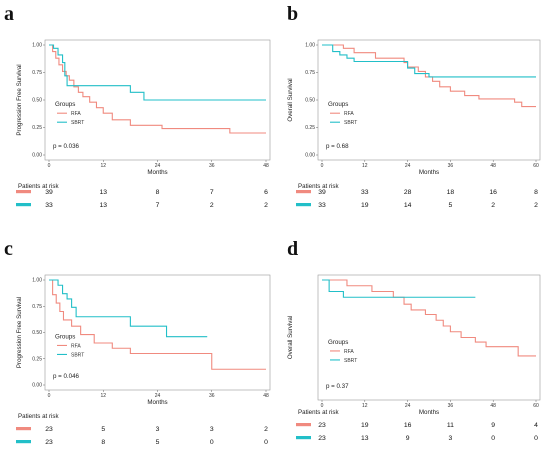 Image resolution: width=550 pixels, height=453 pixels. I want to click on risk-count: 6, so click(266, 192).